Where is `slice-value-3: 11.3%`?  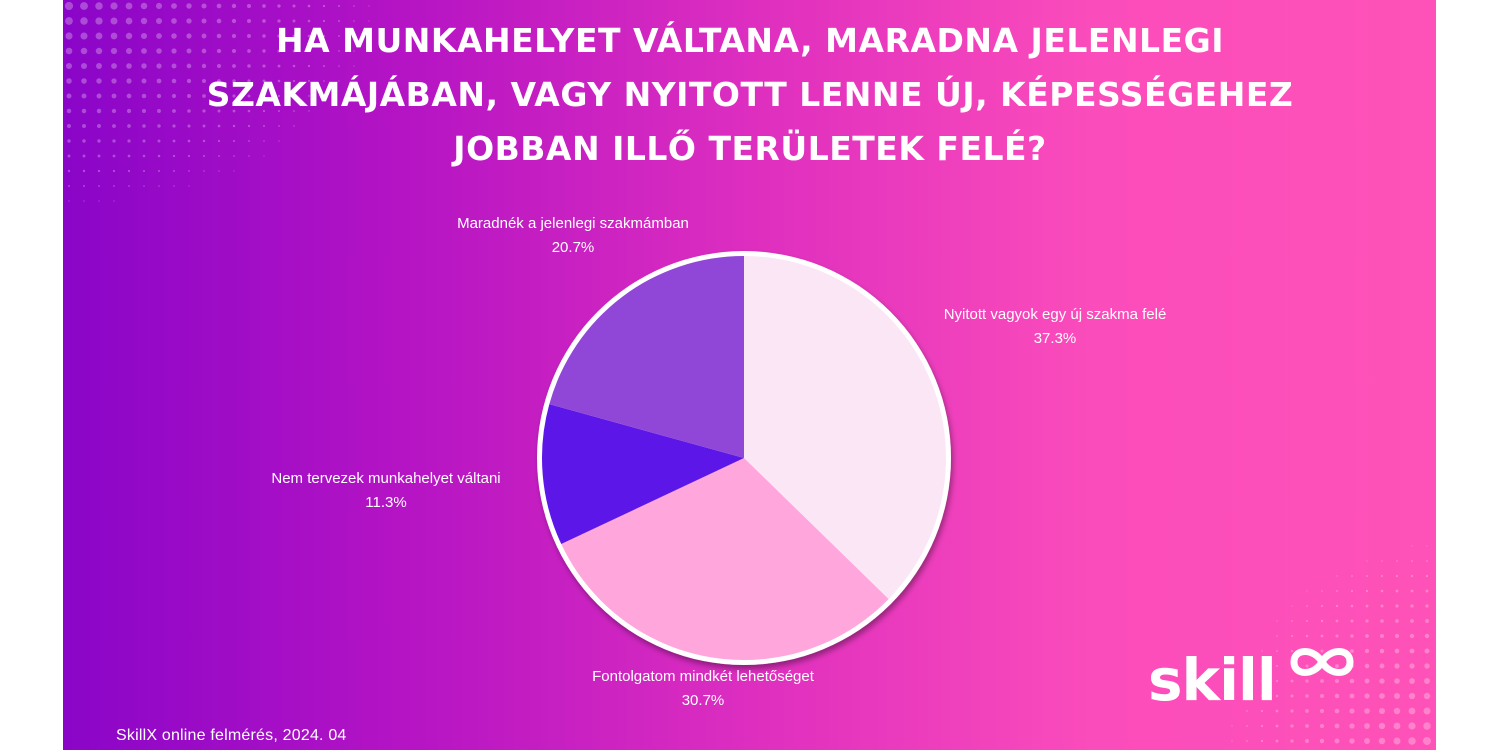 slice-value-3: 11.3% is located at coordinates (385, 502).